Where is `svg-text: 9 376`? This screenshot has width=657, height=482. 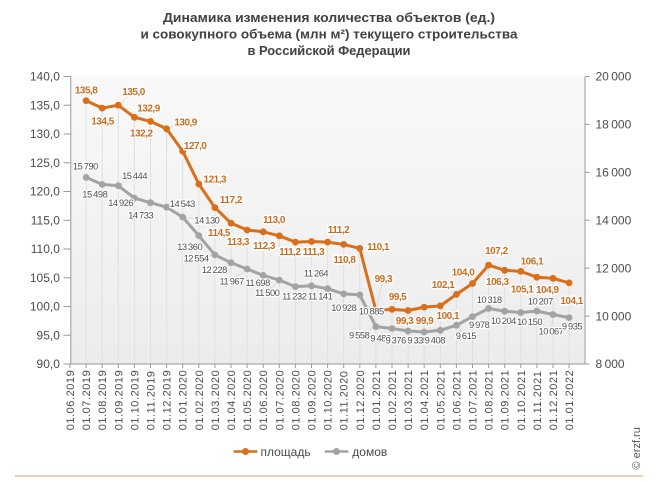 svg-text: 9 376 is located at coordinates (396, 340).